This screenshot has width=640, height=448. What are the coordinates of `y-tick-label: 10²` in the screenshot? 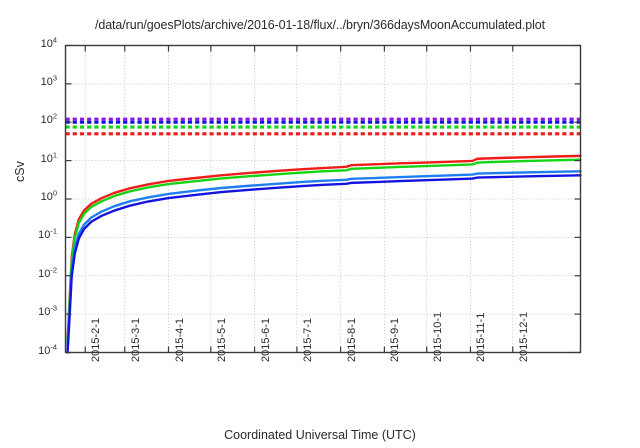 It's located at (48, 119).